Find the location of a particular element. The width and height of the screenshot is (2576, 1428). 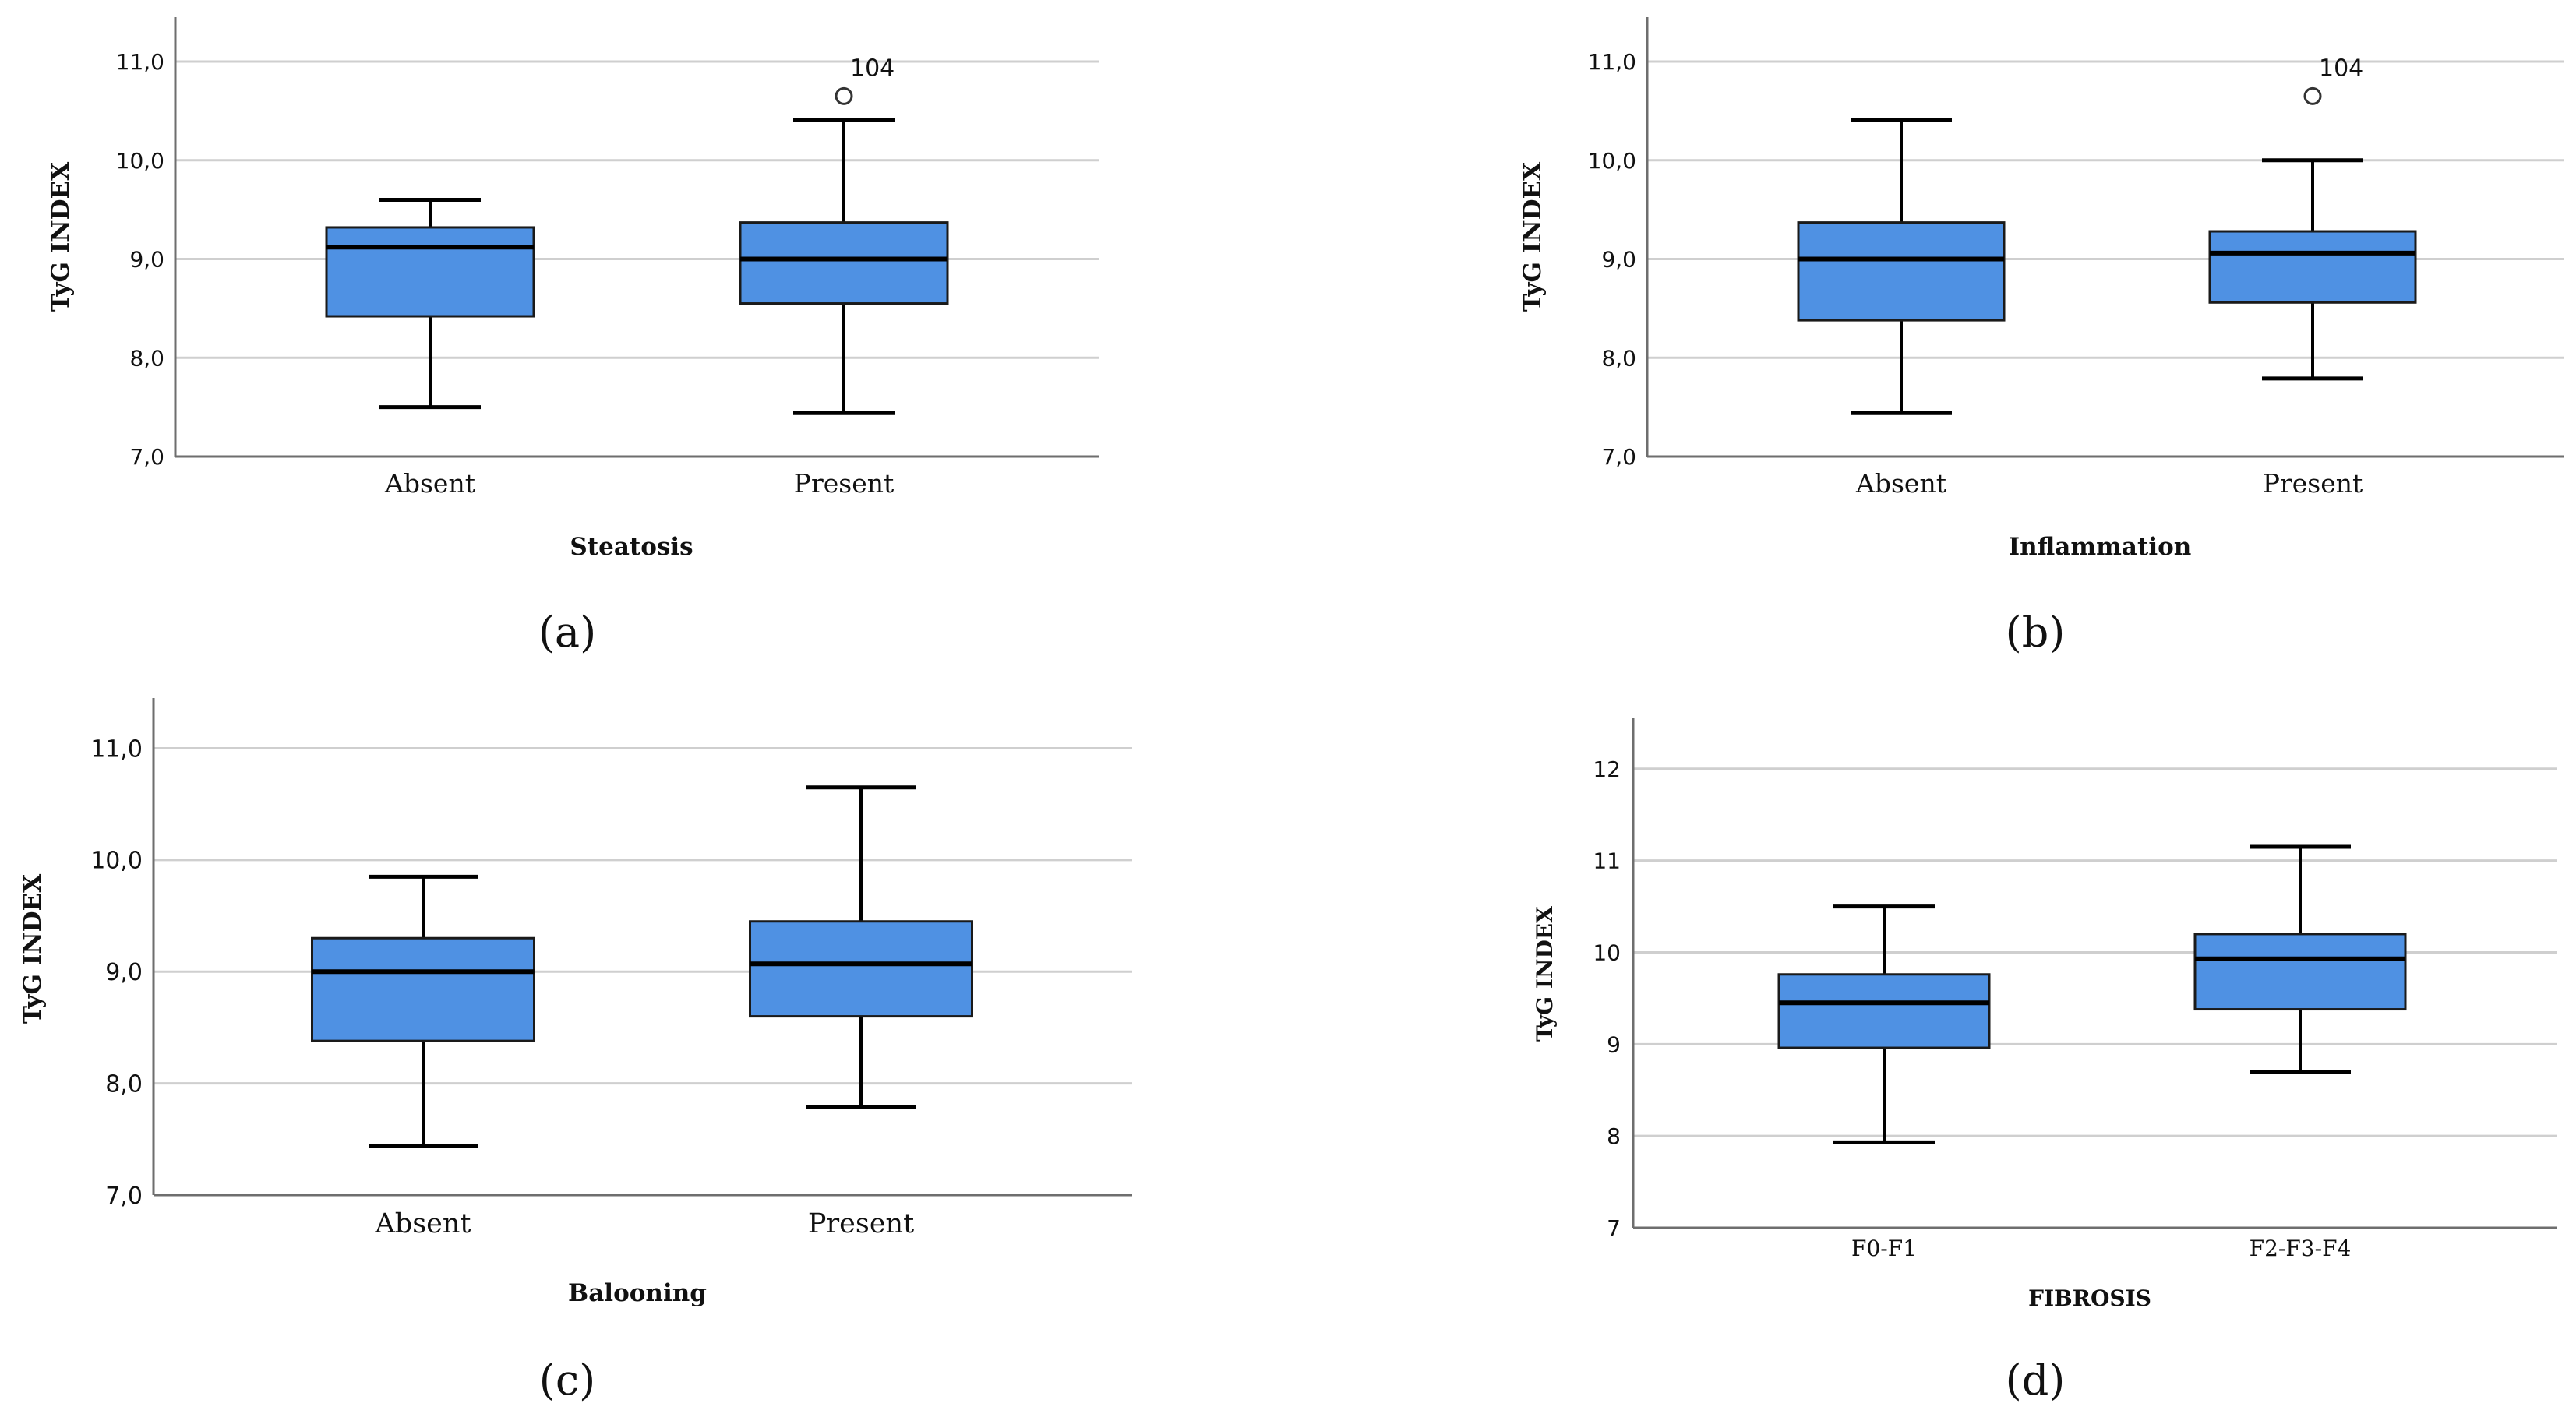

y-tick-label: 10 is located at coordinates (1607, 953).